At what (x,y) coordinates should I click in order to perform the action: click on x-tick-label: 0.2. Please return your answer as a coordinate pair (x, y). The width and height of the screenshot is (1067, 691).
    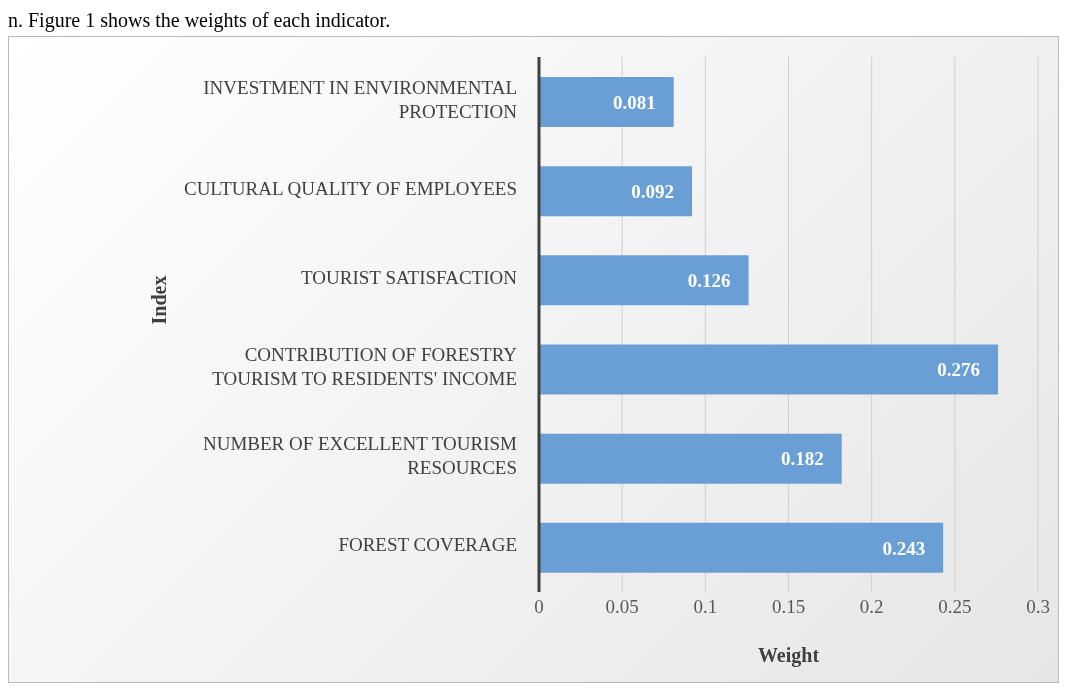
    Looking at the image, I should click on (871, 607).